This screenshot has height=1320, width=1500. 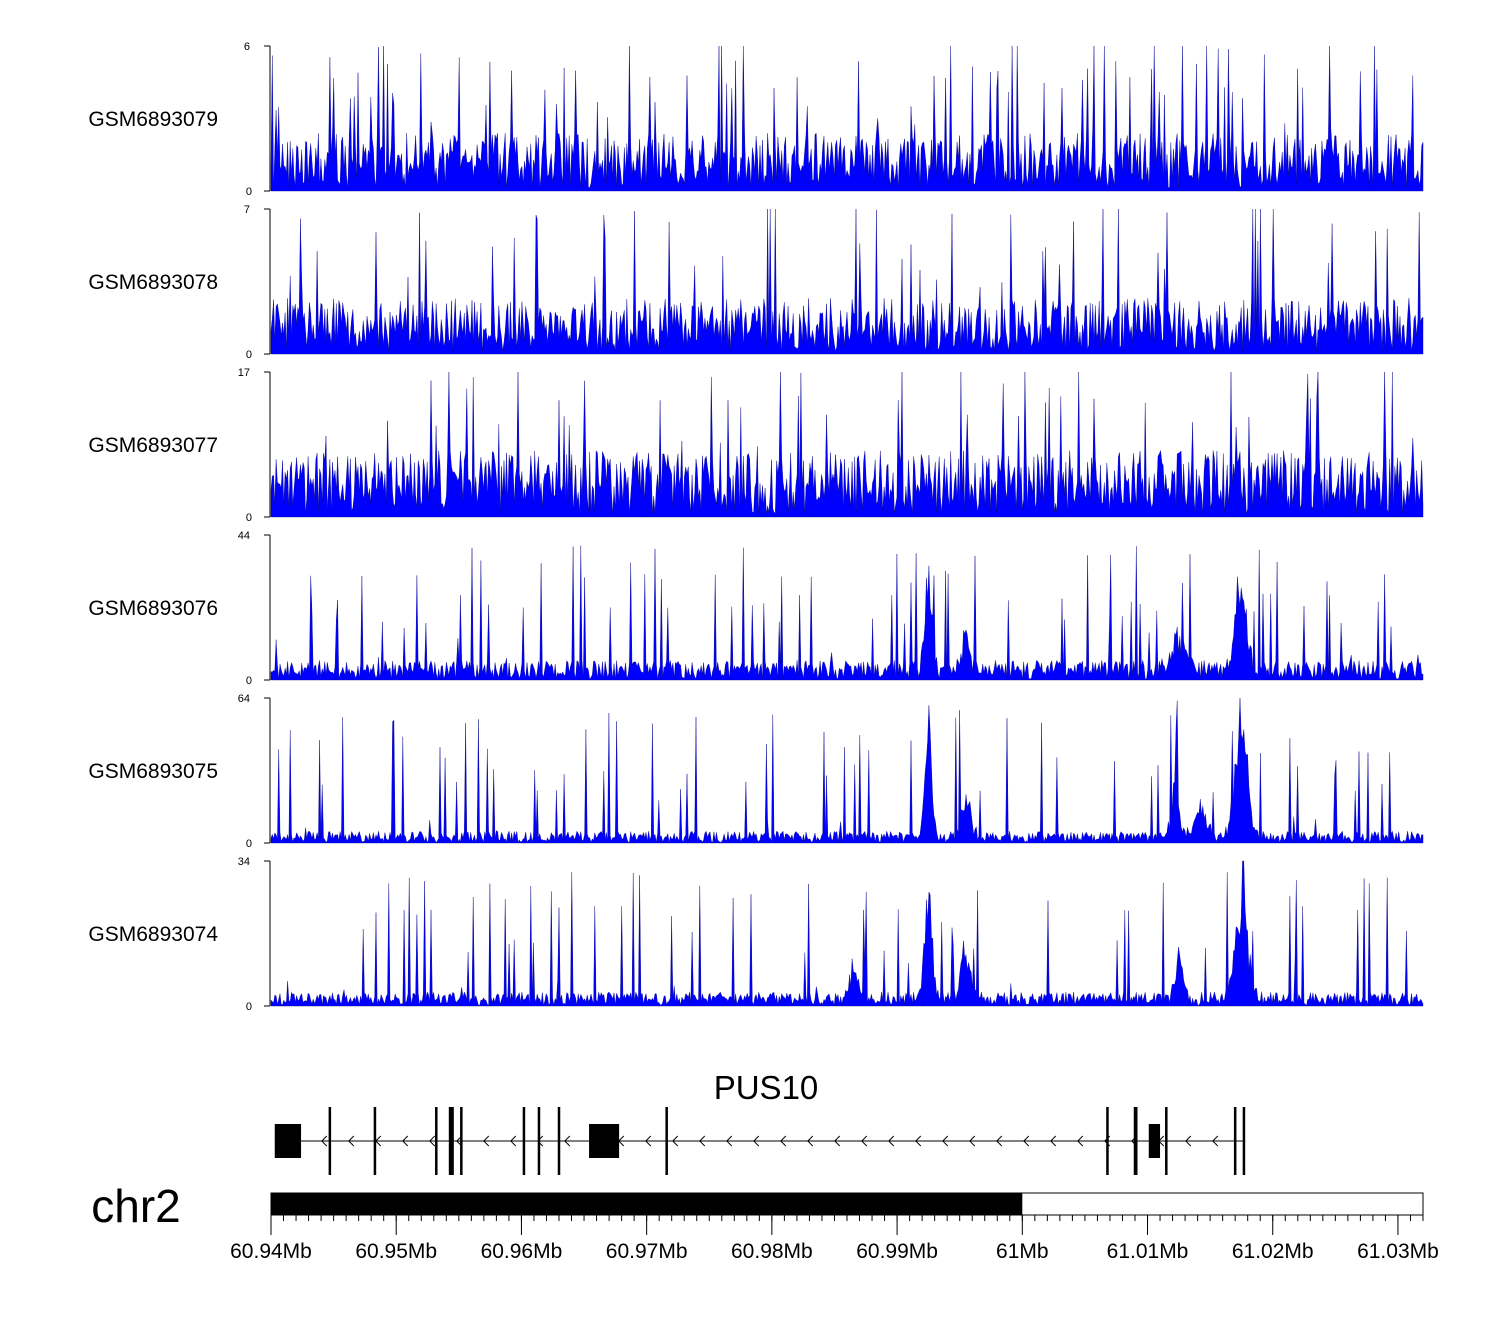 I want to click on y-tick-label-max: 6, so click(x=247, y=47).